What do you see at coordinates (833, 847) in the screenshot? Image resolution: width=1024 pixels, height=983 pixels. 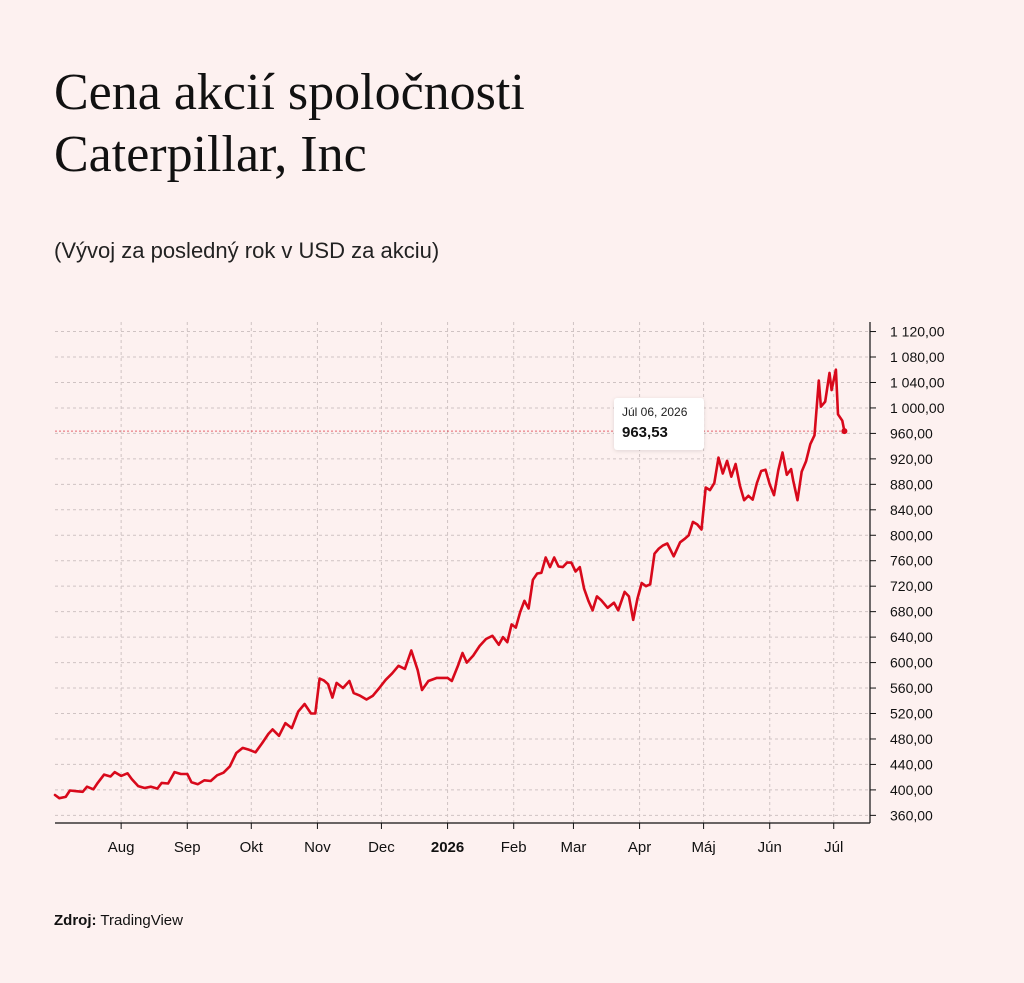 I see `x-tick-label: Júl` at bounding box center [833, 847].